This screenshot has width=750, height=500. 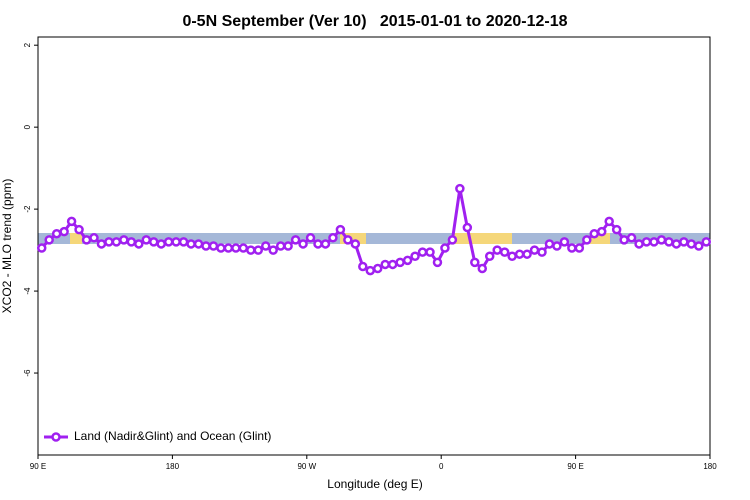 I want to click on legend-marker, so click(x=56, y=437).